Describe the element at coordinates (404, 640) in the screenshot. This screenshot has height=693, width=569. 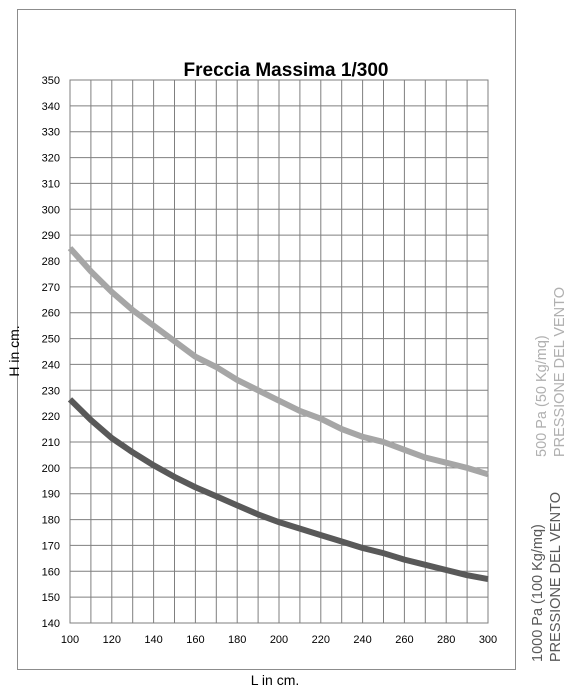
I see `x-tick-label: 260` at that location.